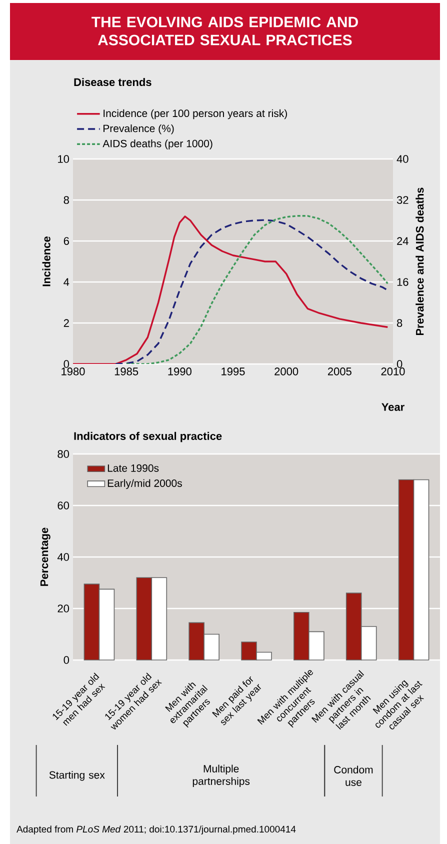  I want to click on y-tick-label: 4, so click(67, 282).